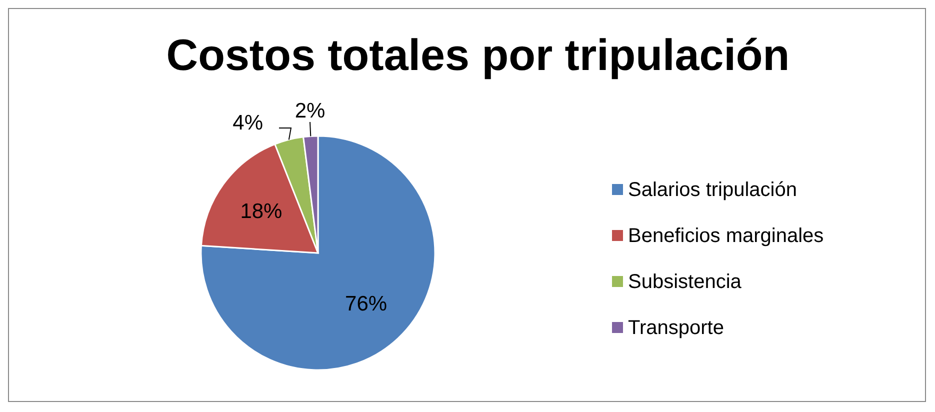  What do you see at coordinates (712, 190) in the screenshot?
I see `legend-label: Salarios tripulación` at bounding box center [712, 190].